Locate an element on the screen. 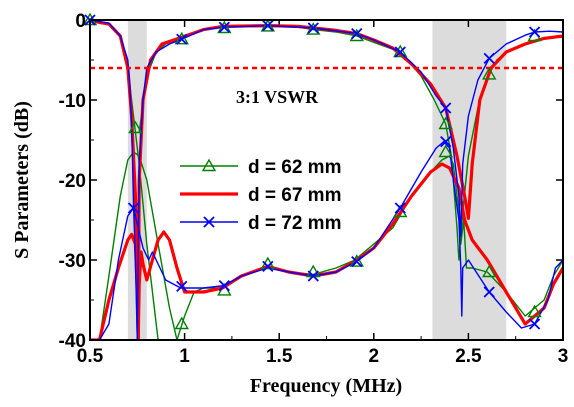  shaded-band is located at coordinates (469, 180).